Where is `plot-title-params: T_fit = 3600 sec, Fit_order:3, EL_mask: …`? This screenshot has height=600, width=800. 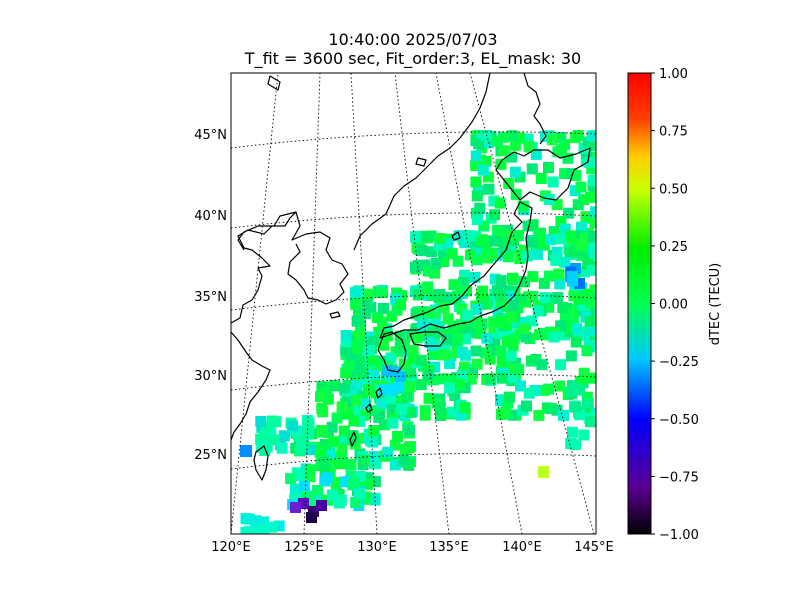 plot-title-params: T_fit = 3600 sec, Fit_order:3, EL_mask: … is located at coordinates (413, 58).